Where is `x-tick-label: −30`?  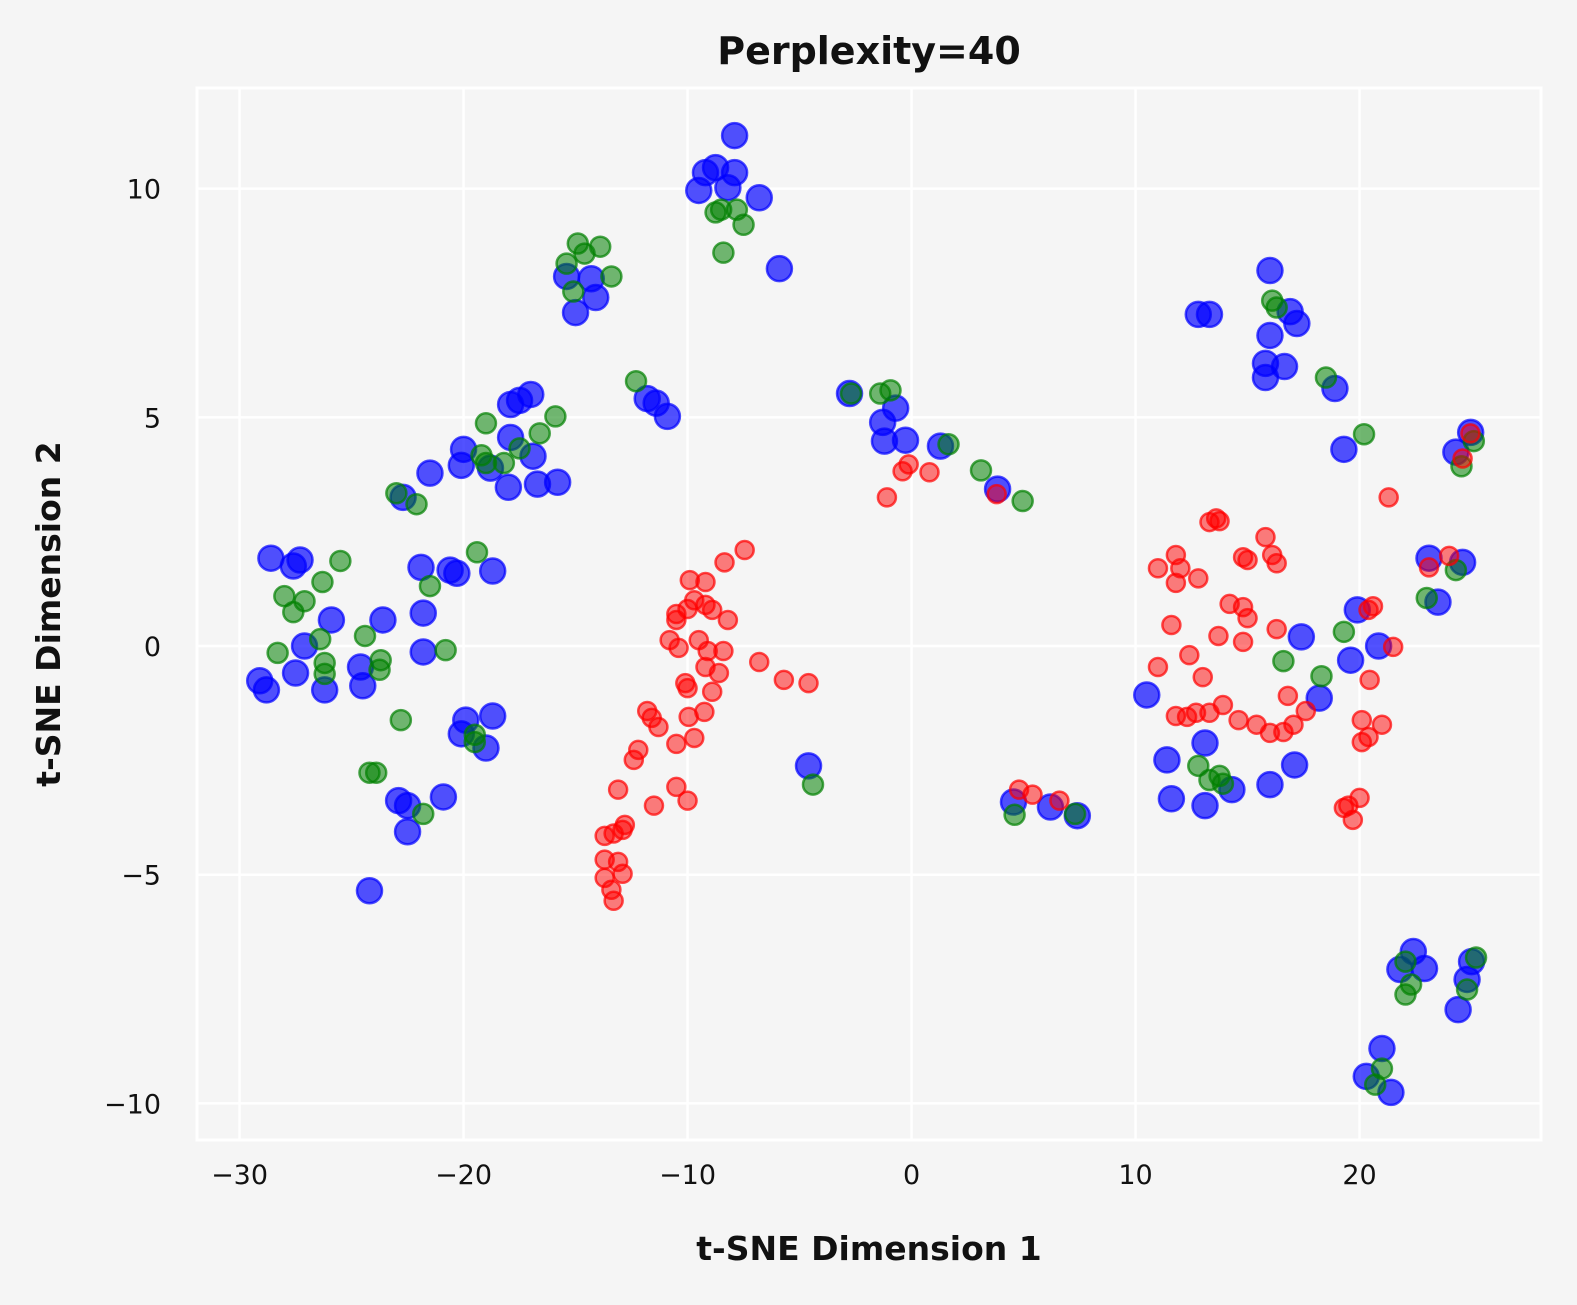 x-tick-label: −30 is located at coordinates (239, 1175).